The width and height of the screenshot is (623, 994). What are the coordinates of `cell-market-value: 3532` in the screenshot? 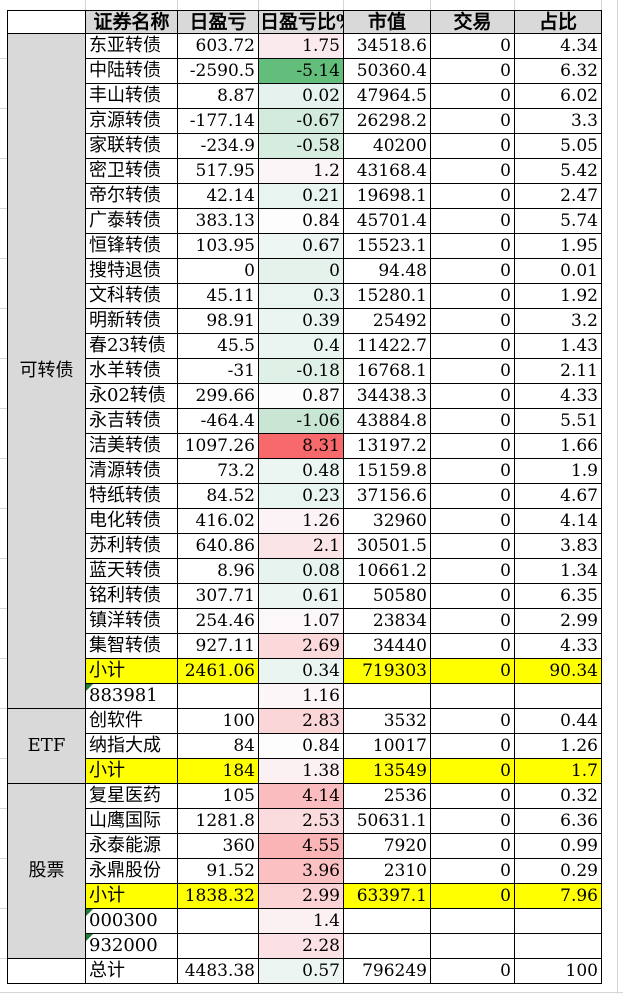 It's located at (387, 721).